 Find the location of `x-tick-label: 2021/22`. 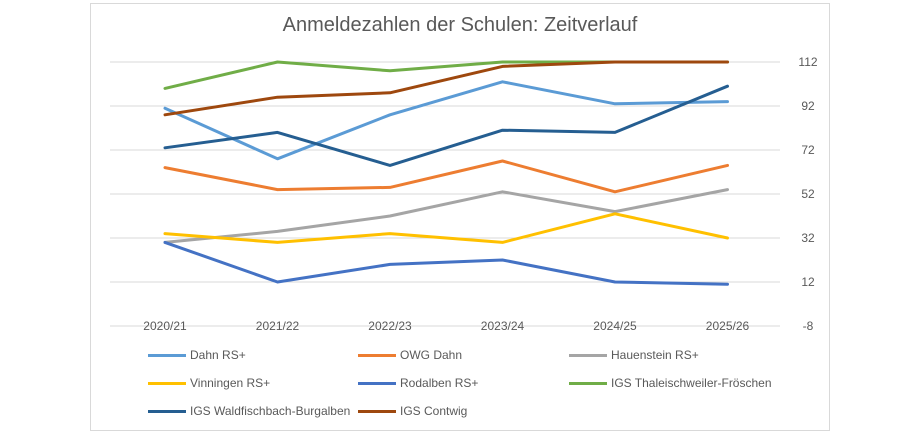

x-tick-label: 2021/22 is located at coordinates (278, 326).